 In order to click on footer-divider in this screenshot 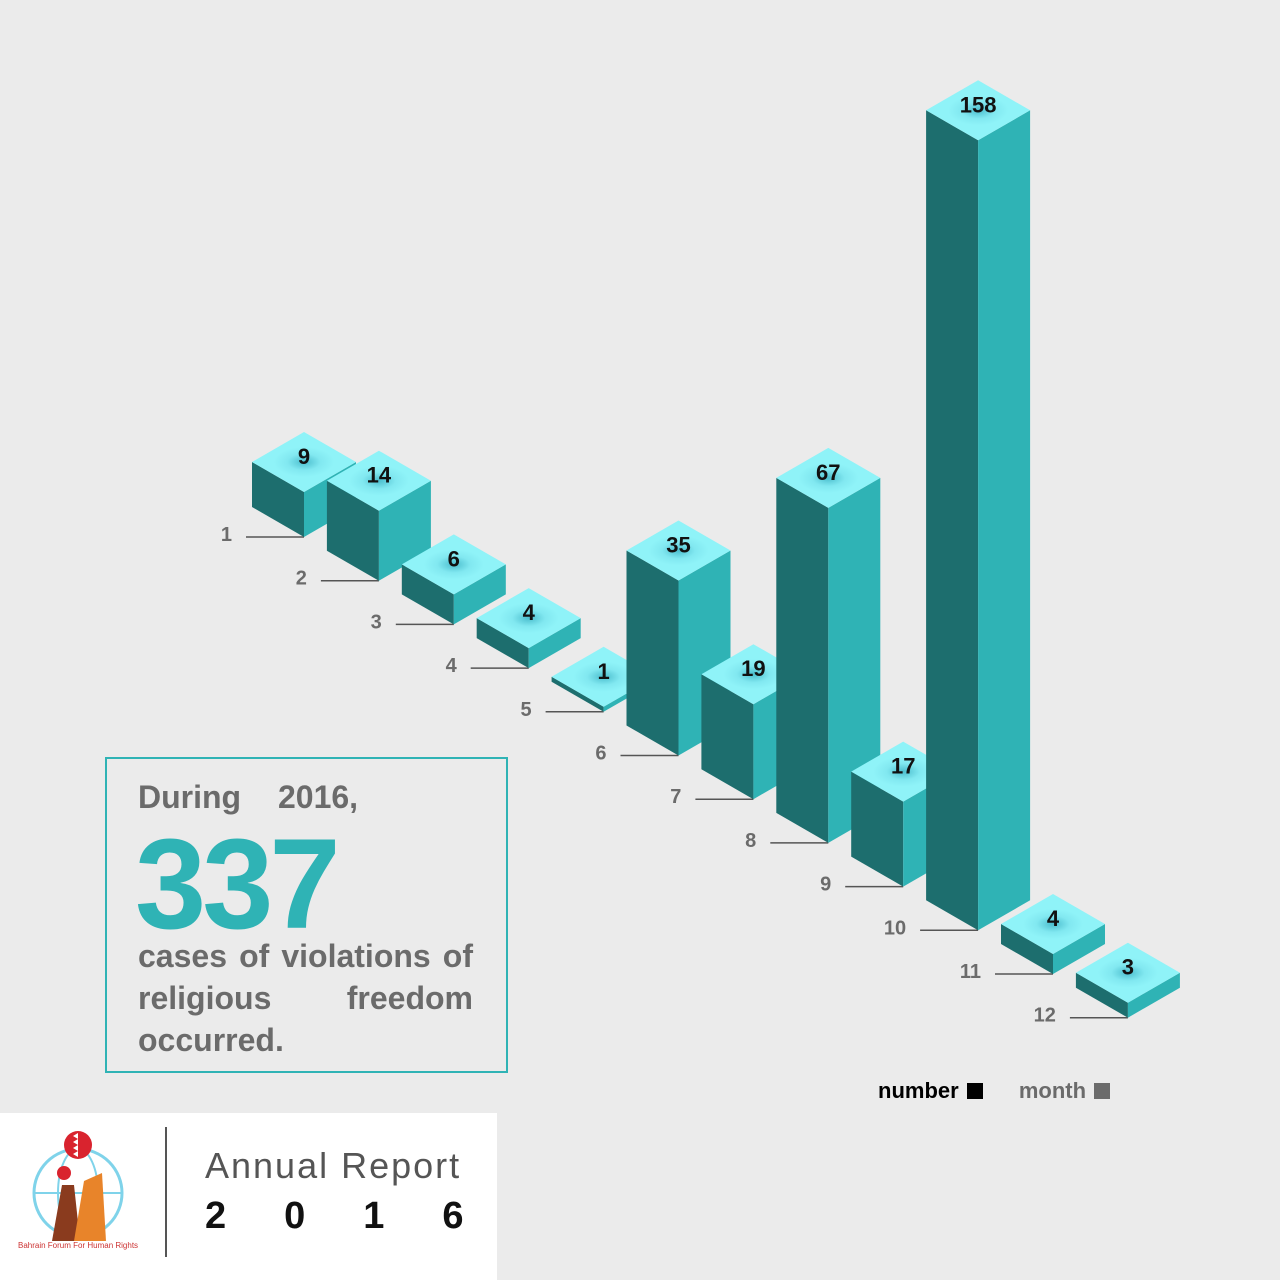, I will do `click(166, 1192)`.